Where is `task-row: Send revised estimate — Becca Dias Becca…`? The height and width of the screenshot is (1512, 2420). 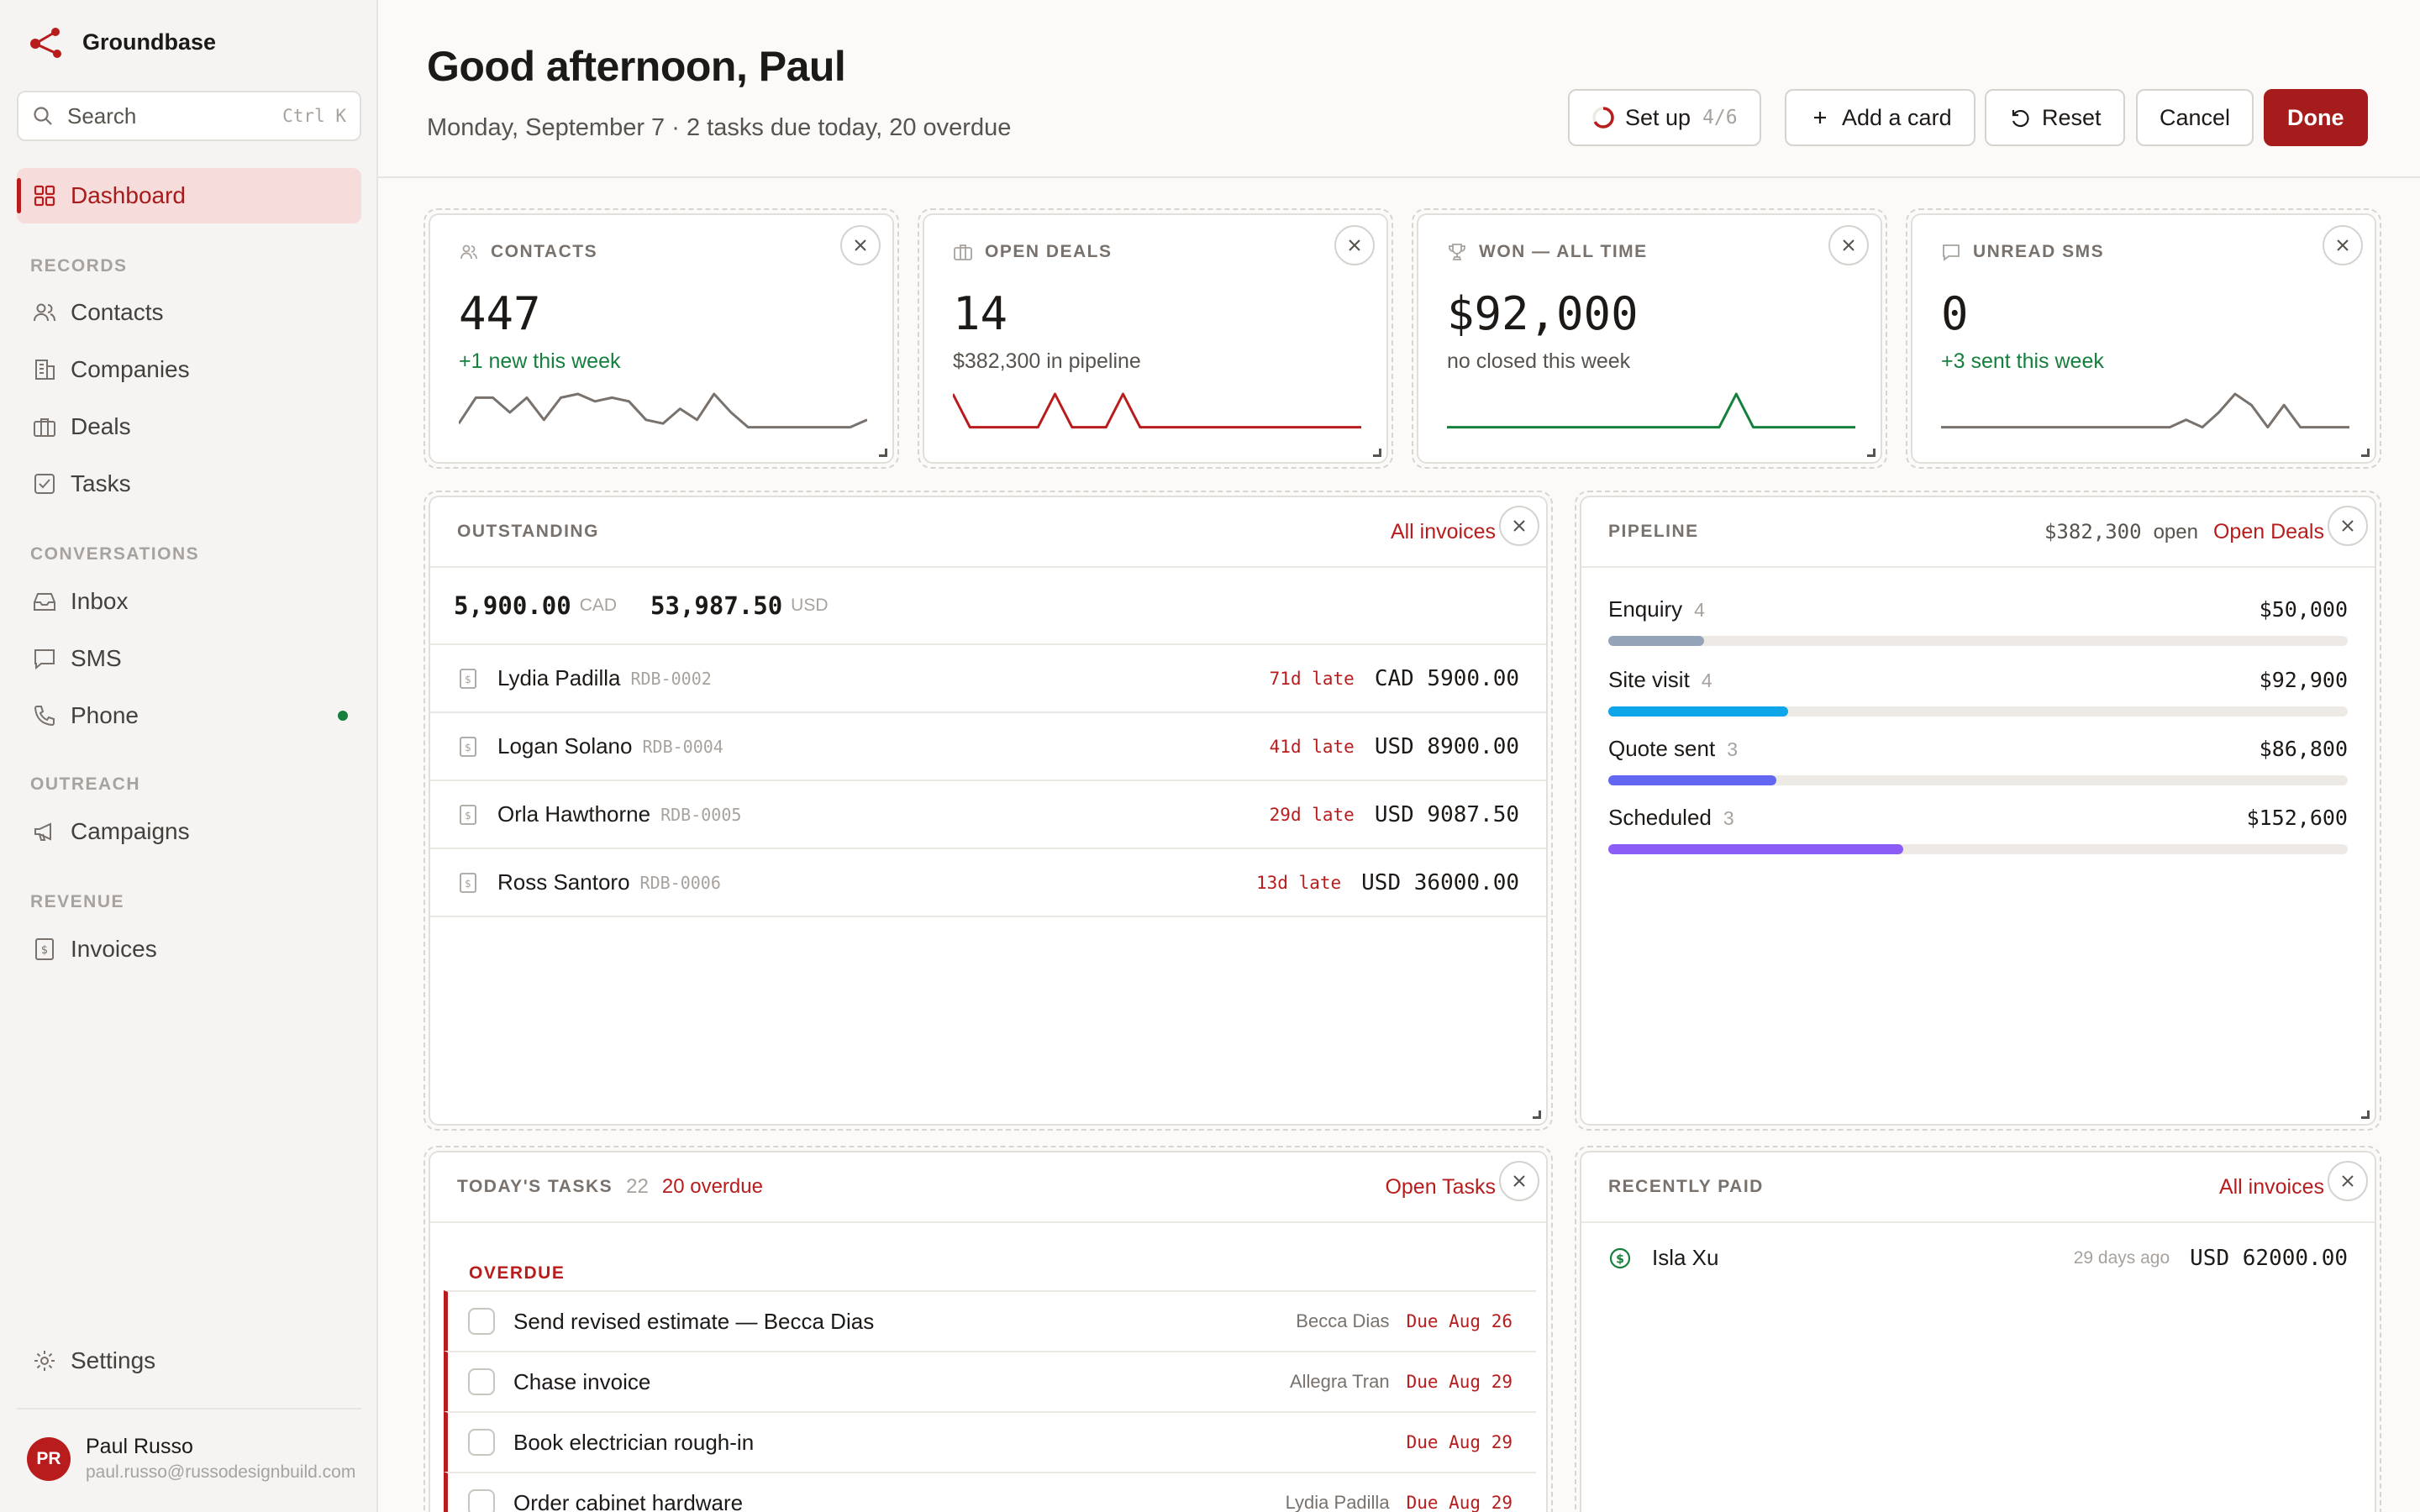 task-row: Send revised estimate — Becca Dias Becca… is located at coordinates (990, 1320).